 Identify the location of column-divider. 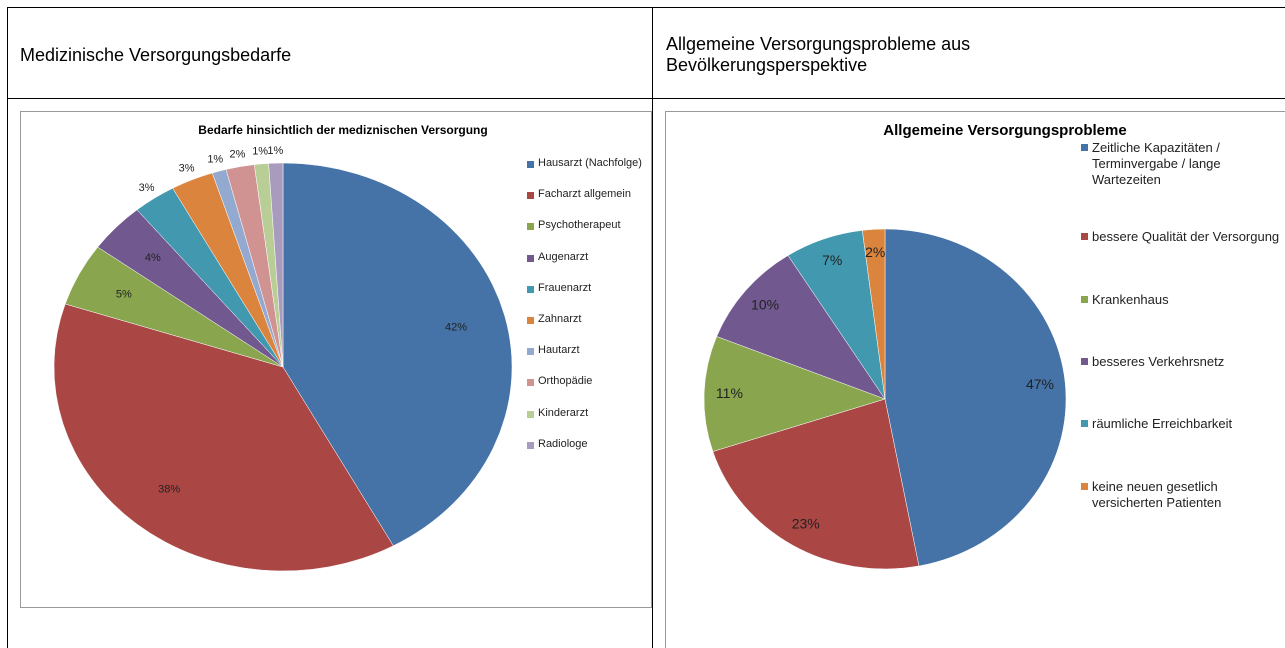
(652, 327).